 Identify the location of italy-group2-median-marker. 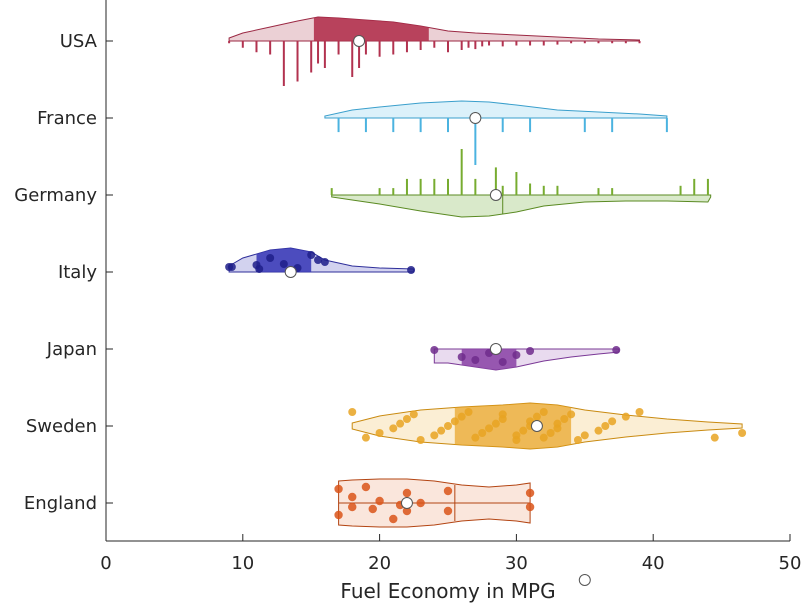
(495, 349).